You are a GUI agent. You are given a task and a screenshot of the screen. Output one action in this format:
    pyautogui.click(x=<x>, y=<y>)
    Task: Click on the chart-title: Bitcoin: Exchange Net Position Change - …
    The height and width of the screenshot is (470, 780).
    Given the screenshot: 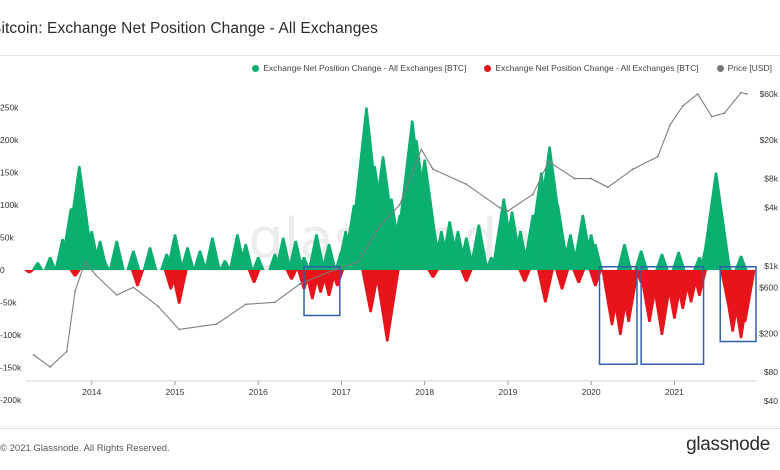 What is the action you would take?
    pyautogui.click(x=189, y=28)
    